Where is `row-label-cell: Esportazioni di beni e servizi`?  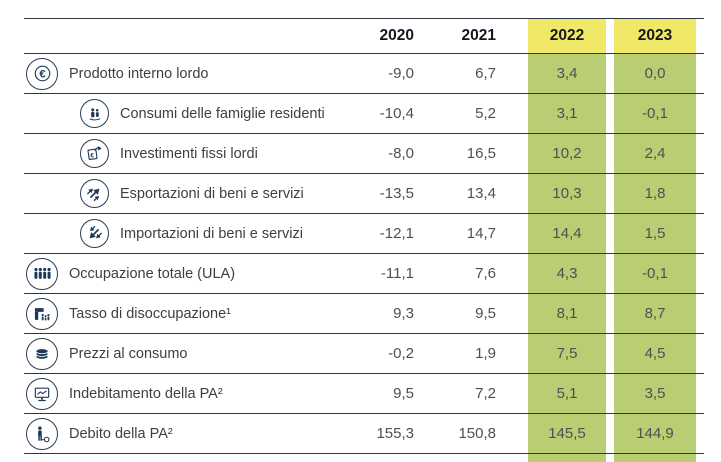 row-label-cell: Esportazioni di beni e servizi is located at coordinates (178, 193).